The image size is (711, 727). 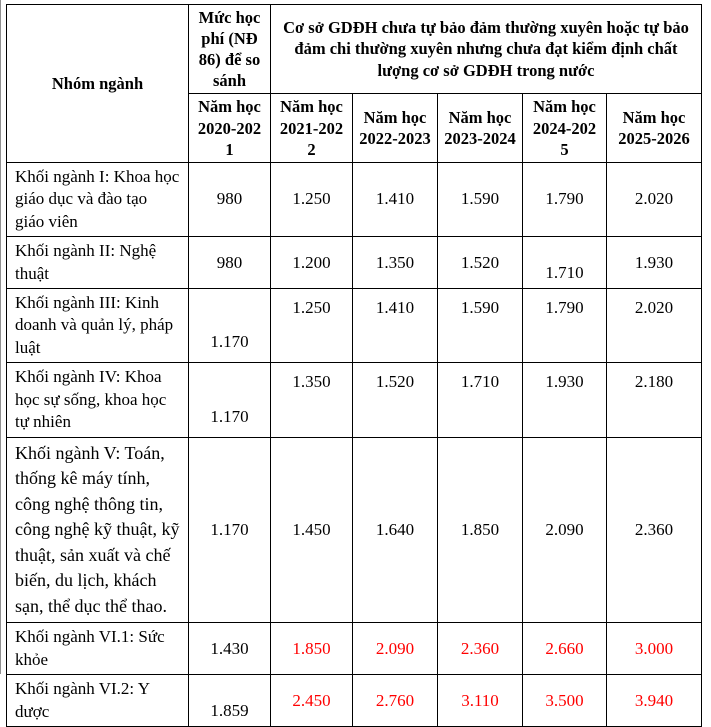 What do you see at coordinates (654, 700) in the screenshot?
I see `fee-cell-highlighted: 3.940` at bounding box center [654, 700].